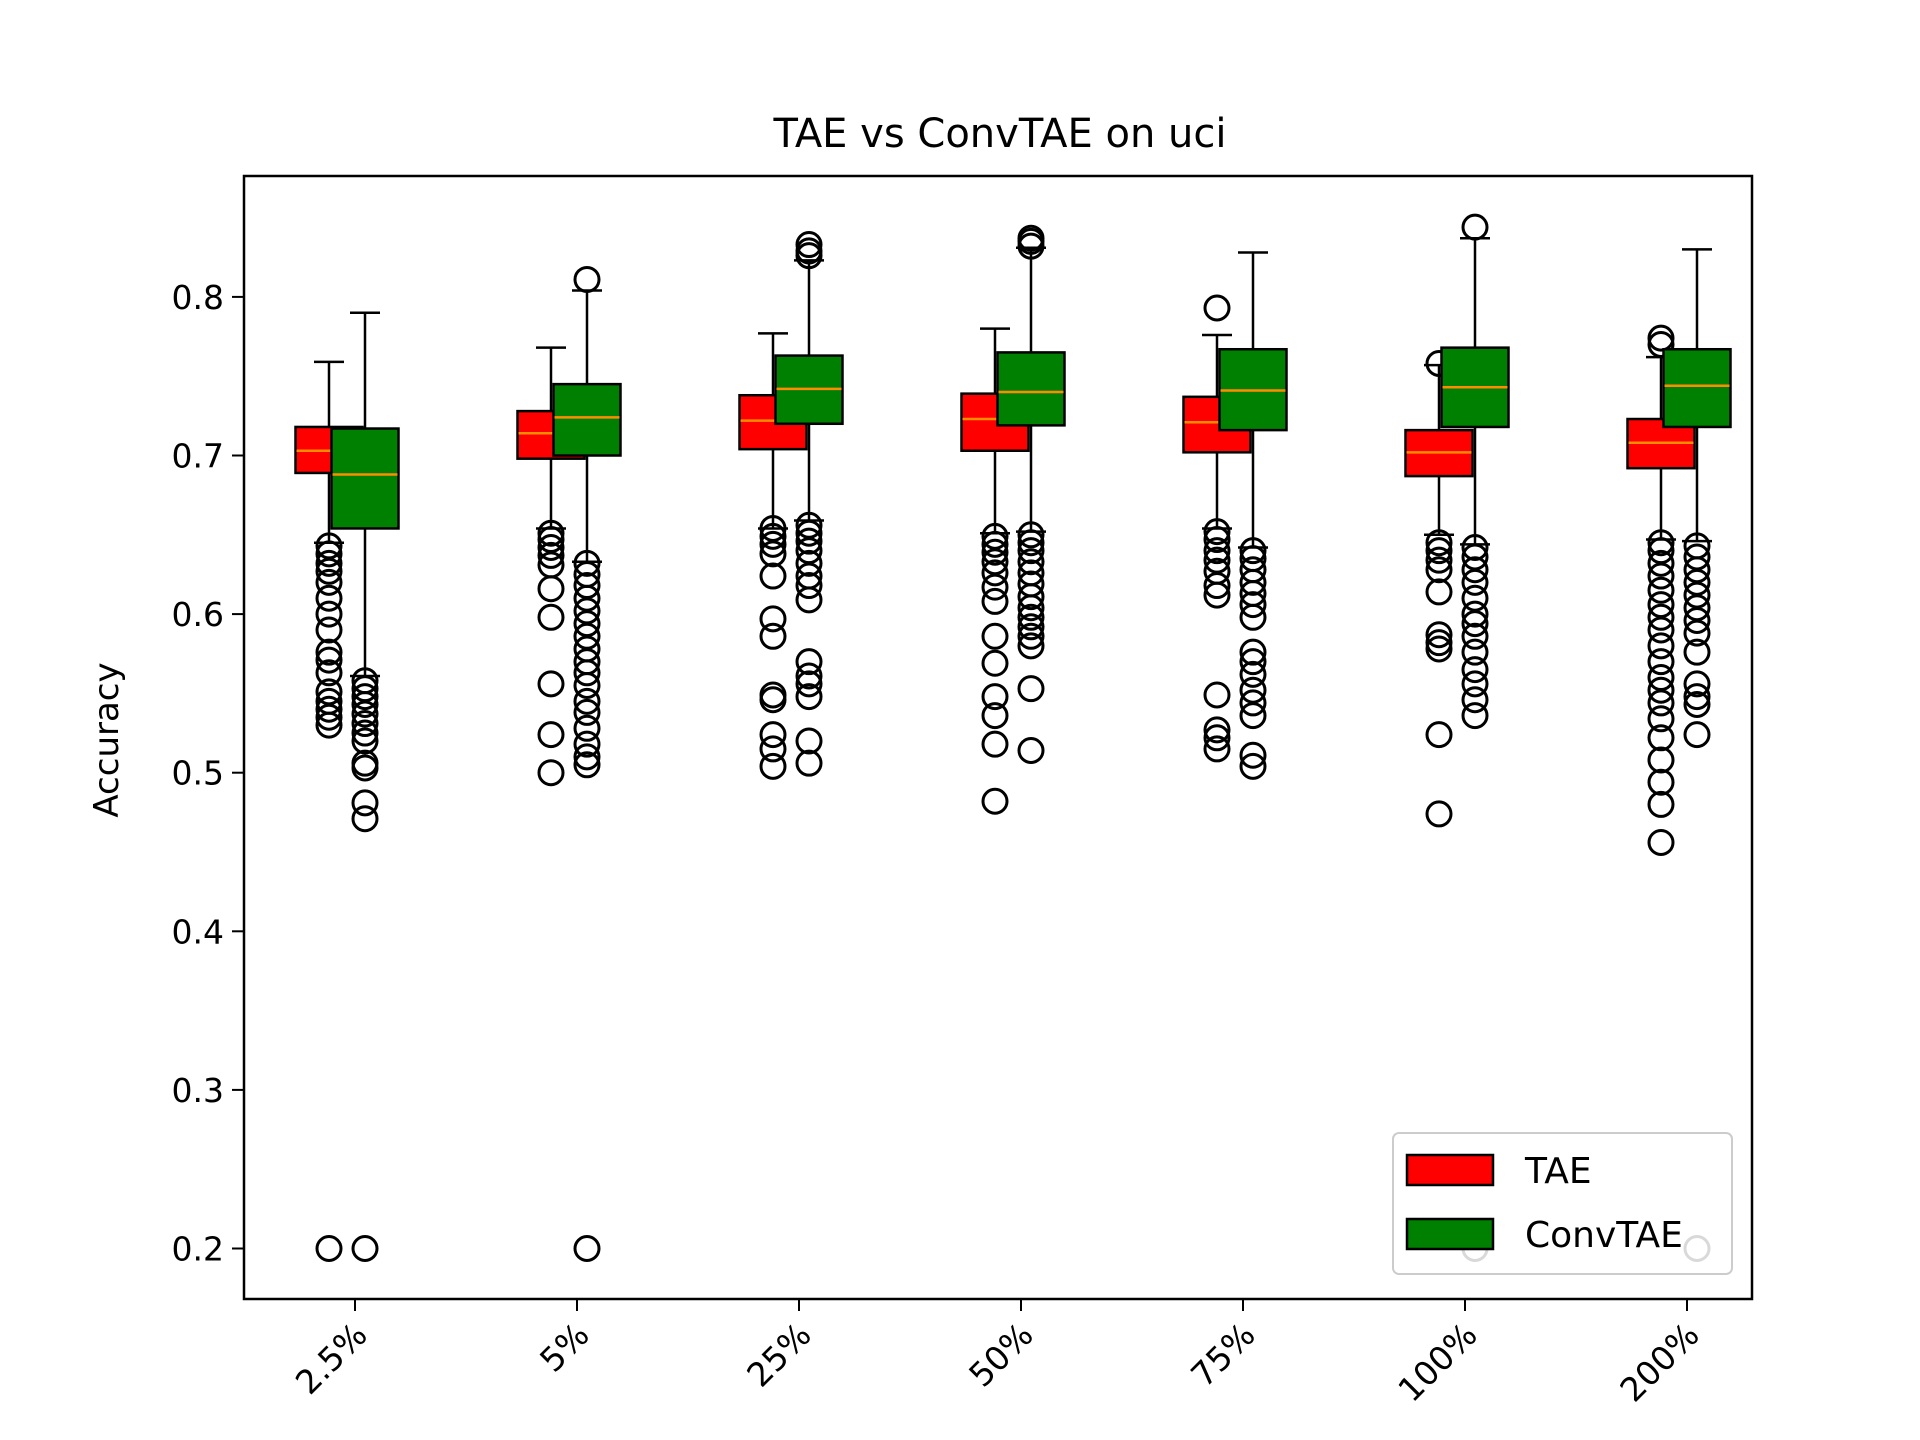  What do you see at coordinates (999, 134) in the screenshot?
I see `chart-title: TAE vs ConvTAE on uci` at bounding box center [999, 134].